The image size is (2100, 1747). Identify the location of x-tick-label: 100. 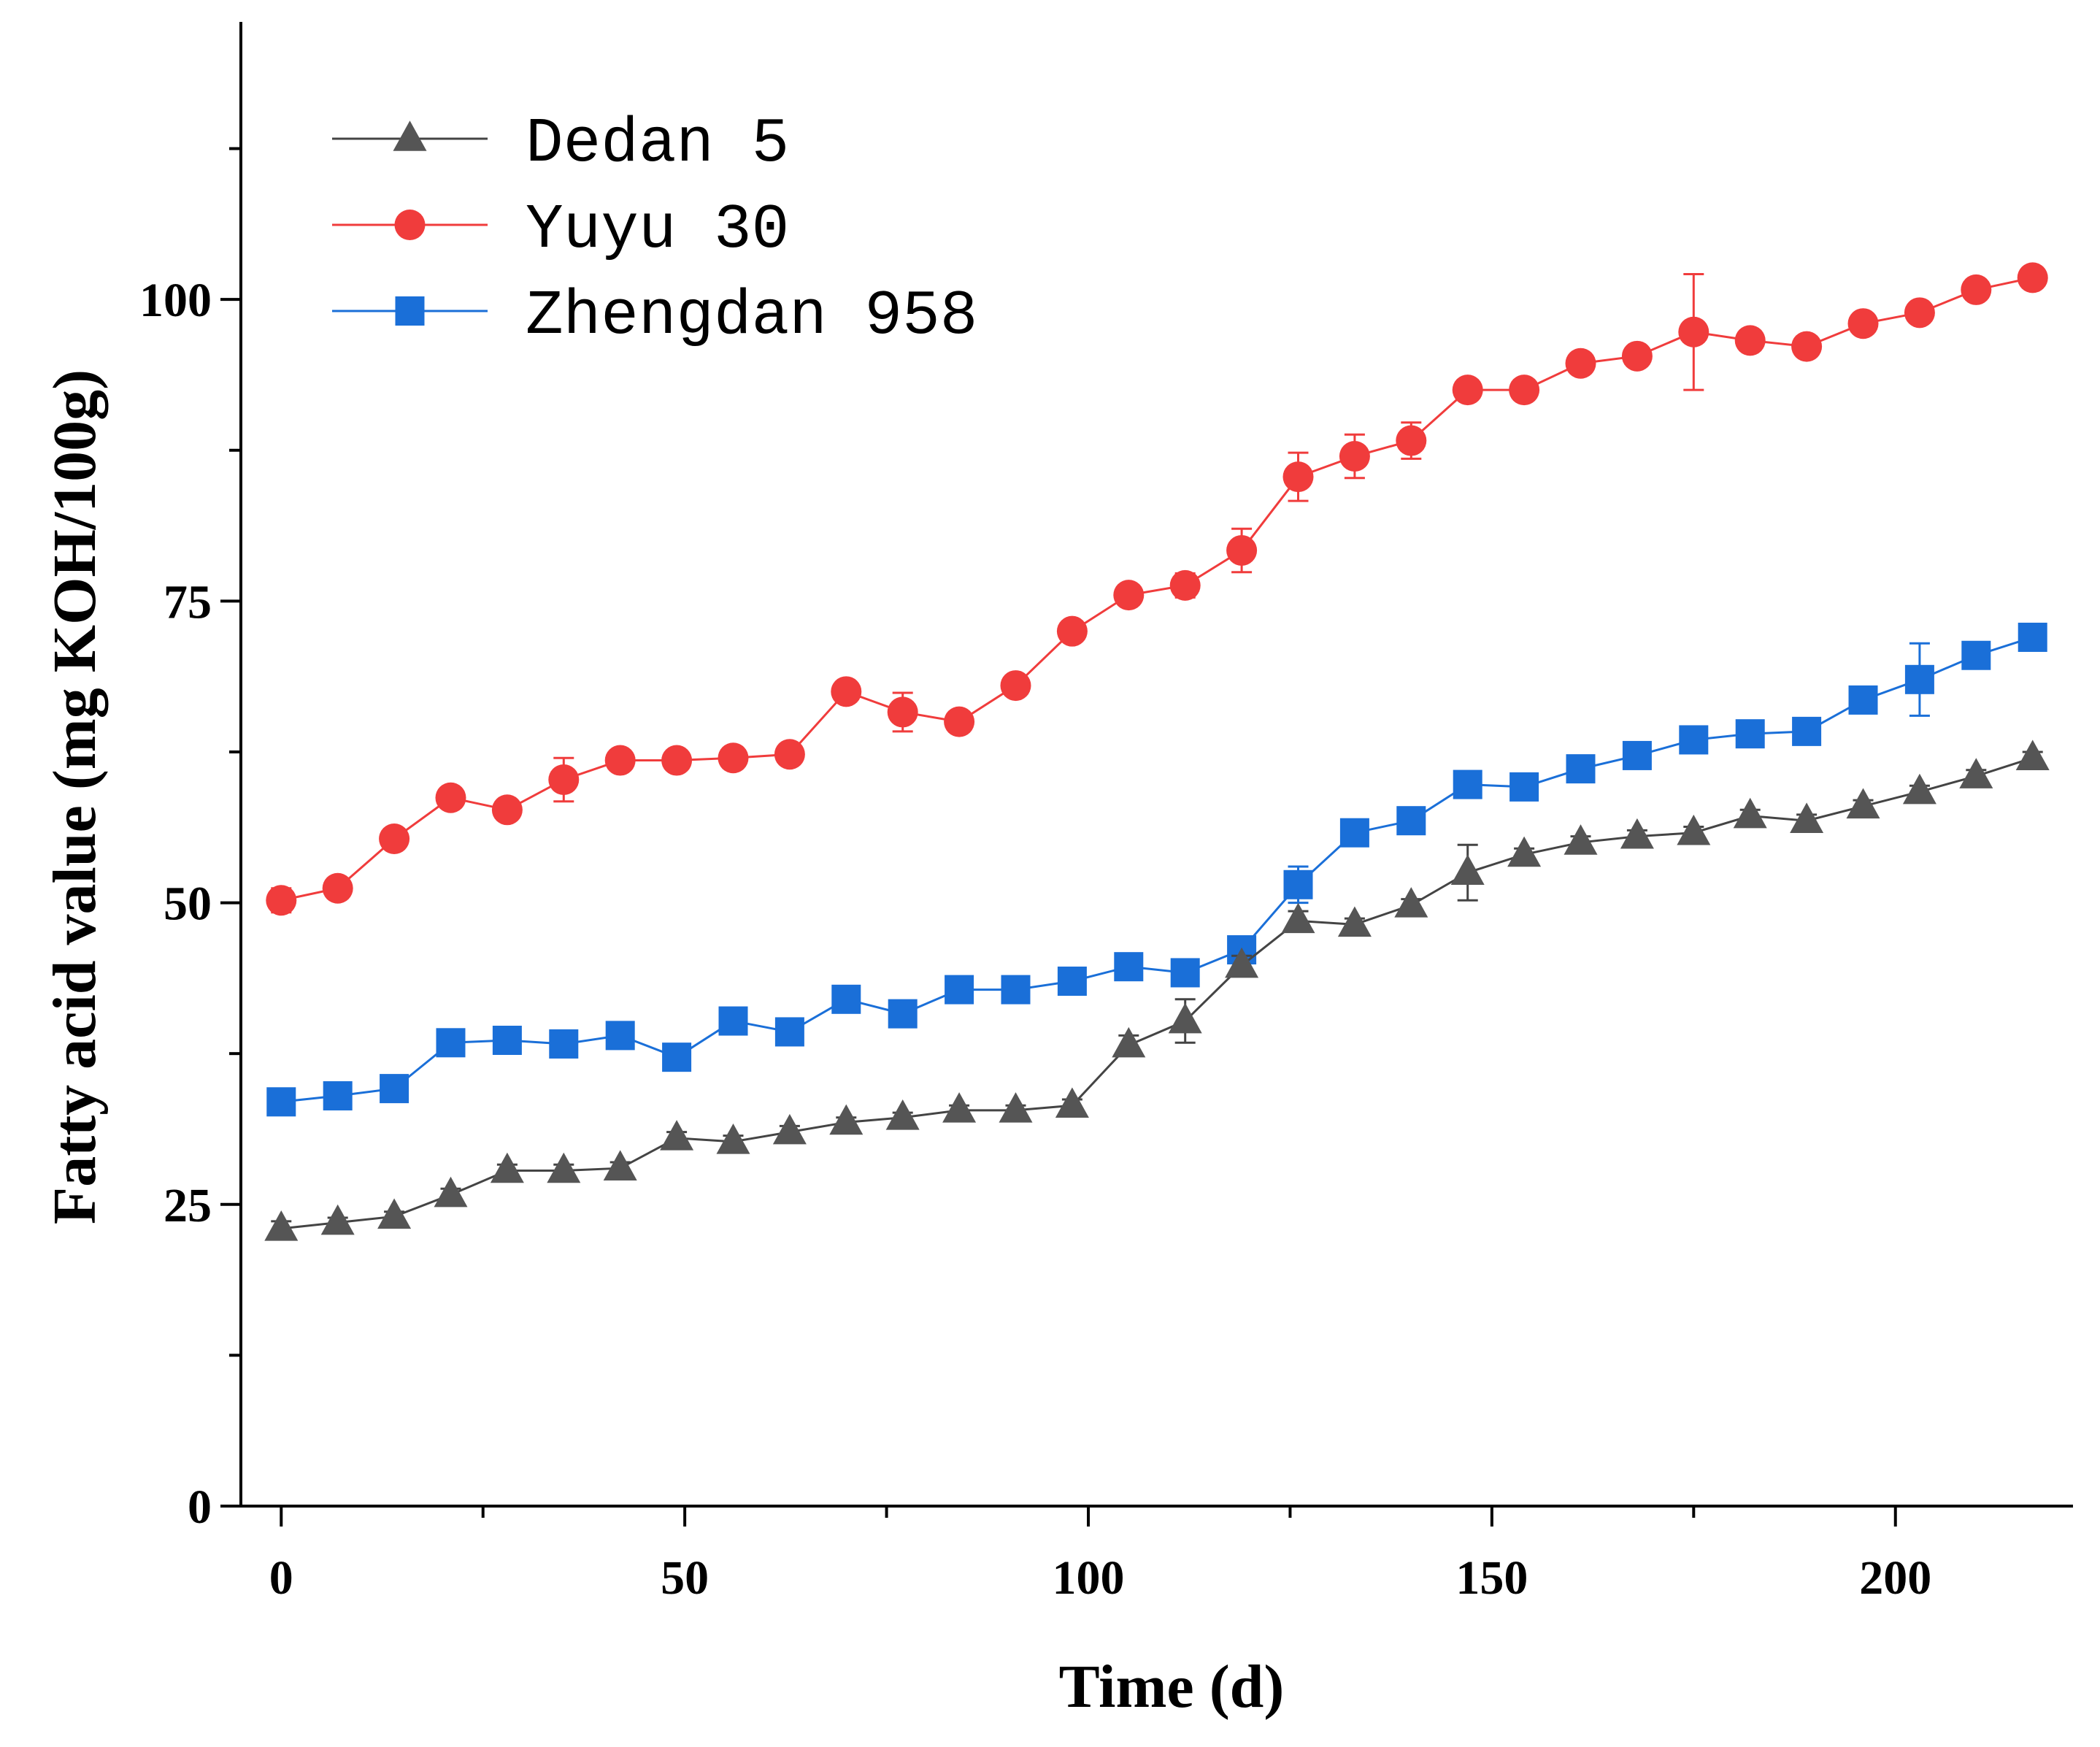
(1089, 1578).